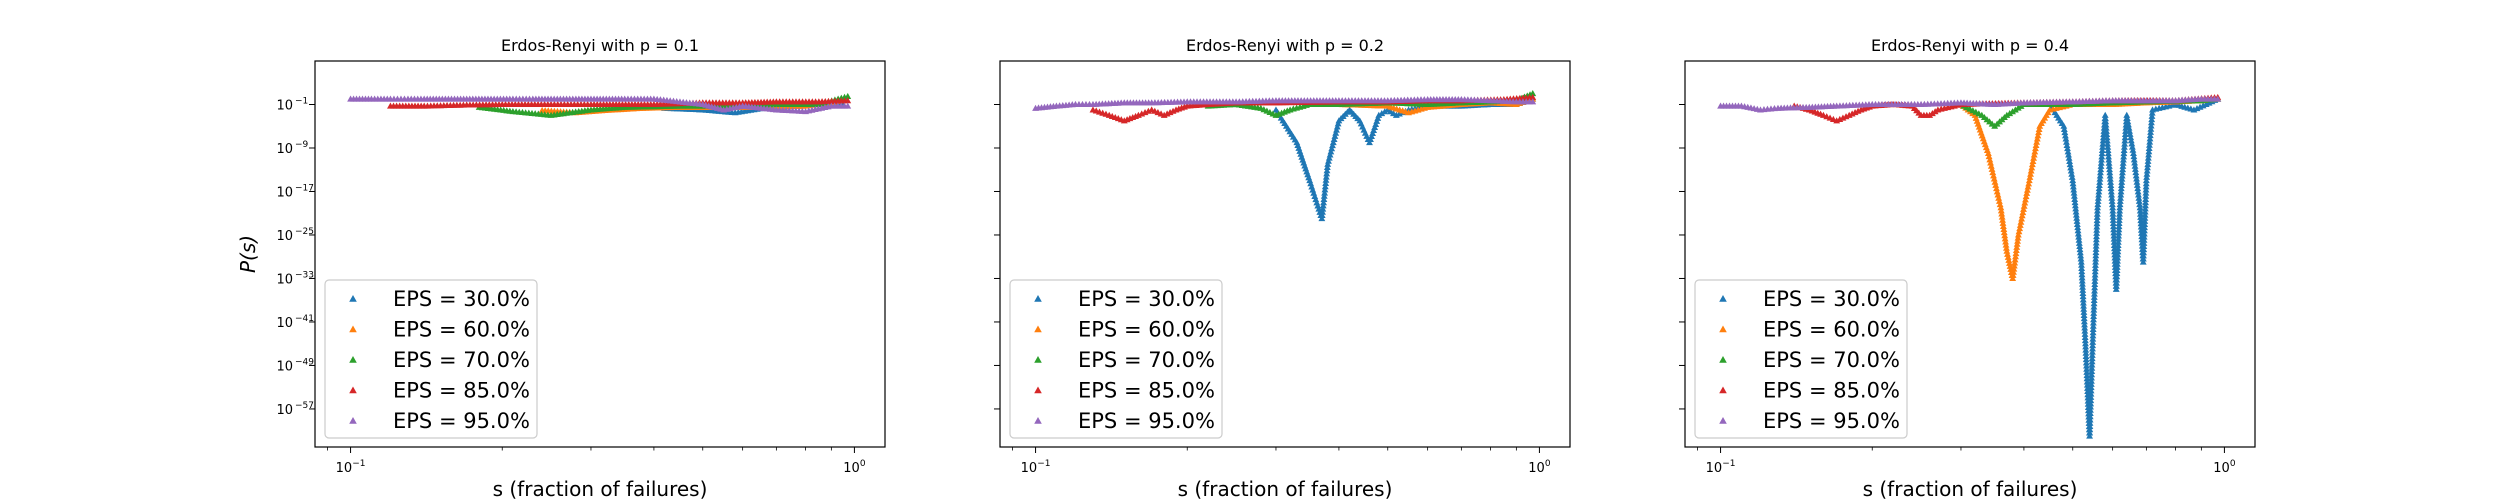 The width and height of the screenshot is (2500, 500). What do you see at coordinates (461, 421) in the screenshot?
I see `legend-entry: EPS = 95.0%` at bounding box center [461, 421].